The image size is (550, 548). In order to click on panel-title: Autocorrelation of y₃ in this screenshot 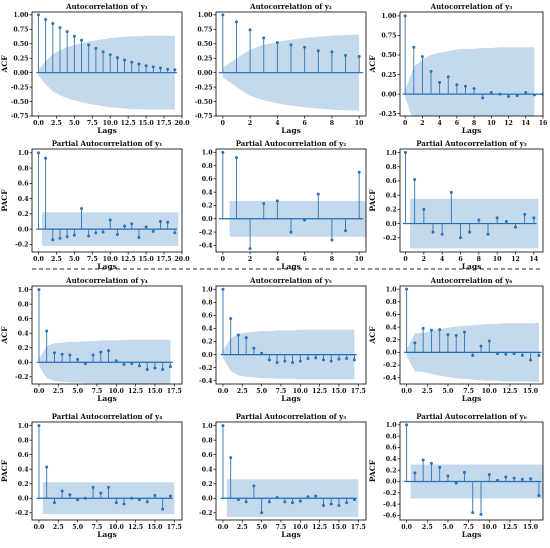, I will do `click(471, 6)`.